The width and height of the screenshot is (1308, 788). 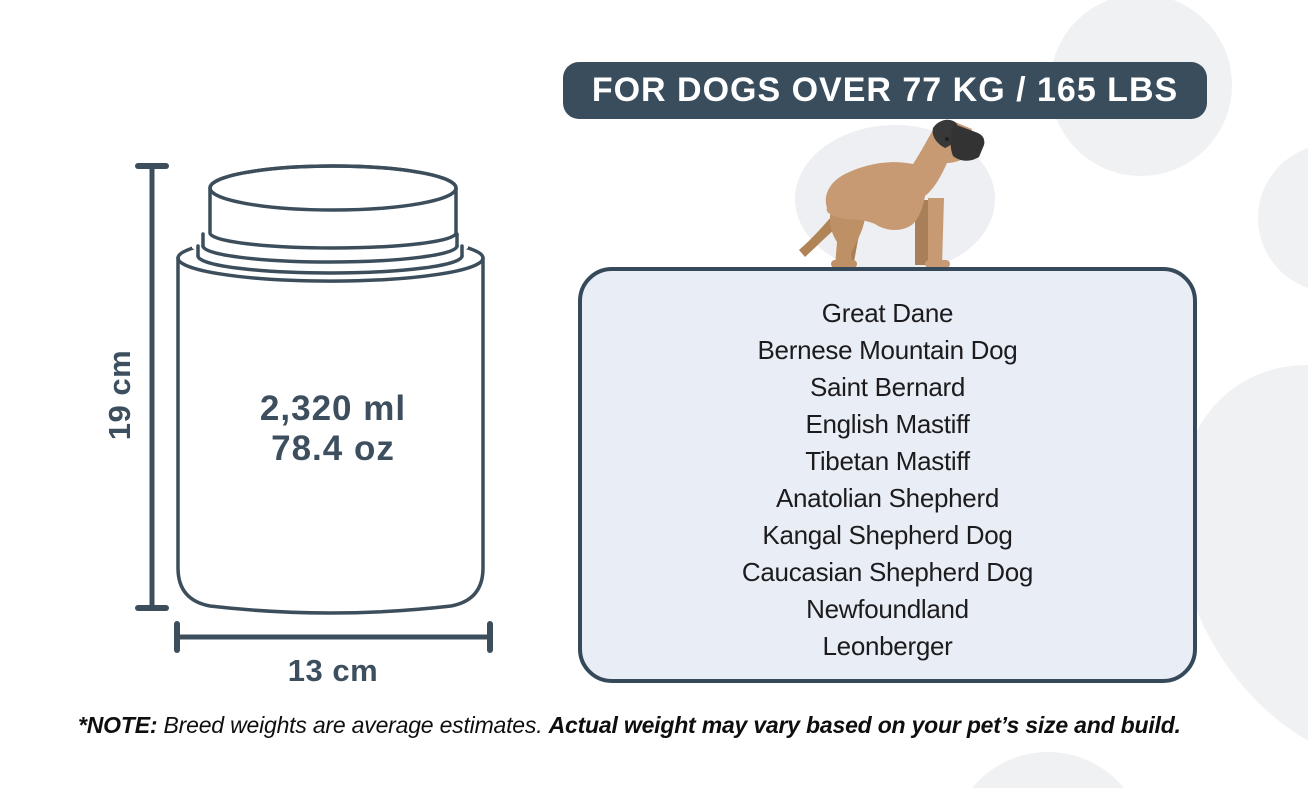 I want to click on dog-body, so click(x=898, y=175).